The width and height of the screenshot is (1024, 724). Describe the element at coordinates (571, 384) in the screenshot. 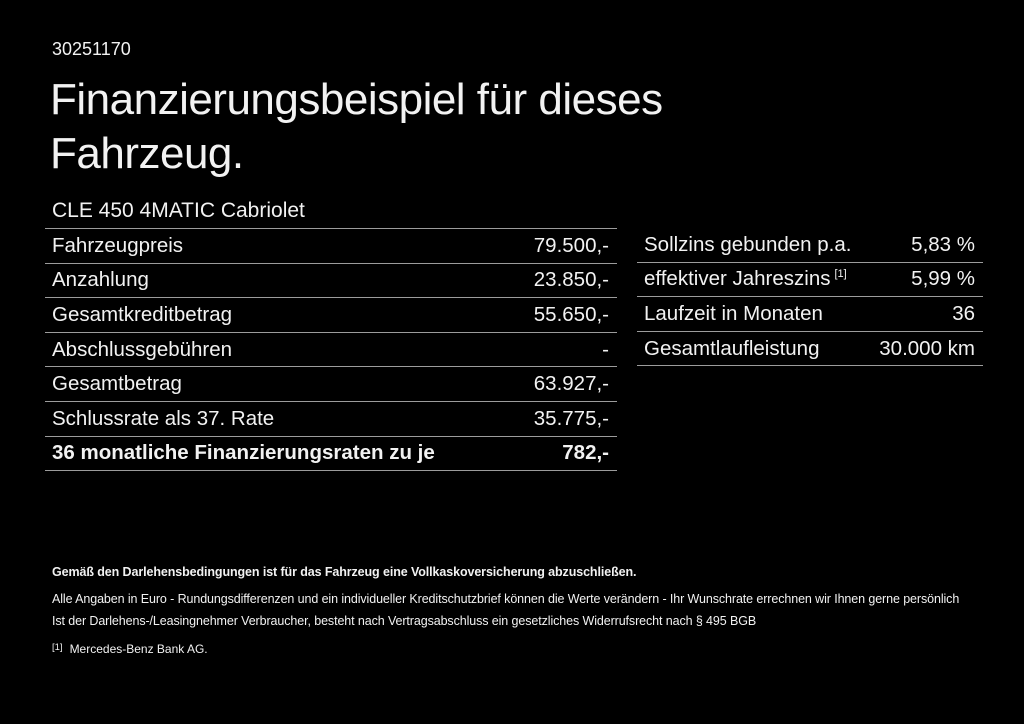

I see `row-value: 63.927,-` at that location.